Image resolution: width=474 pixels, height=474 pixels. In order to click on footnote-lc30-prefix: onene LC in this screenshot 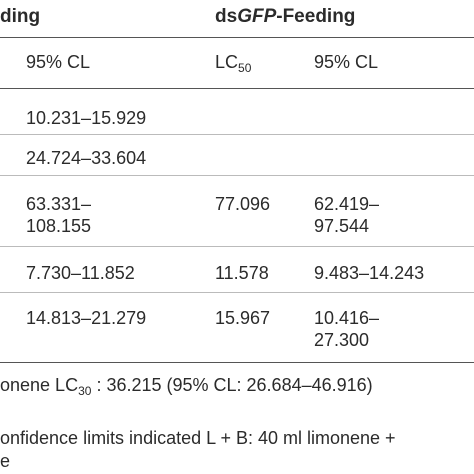, I will do `click(39, 385)`.